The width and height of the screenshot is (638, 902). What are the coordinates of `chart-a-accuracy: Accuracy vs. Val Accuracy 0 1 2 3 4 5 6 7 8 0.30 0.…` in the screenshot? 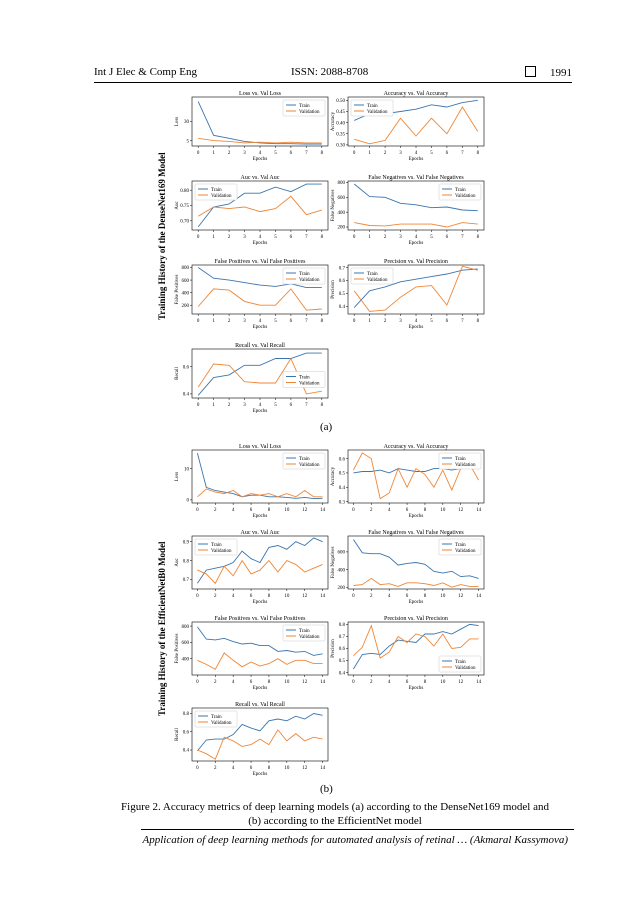 It's located at (408, 126).